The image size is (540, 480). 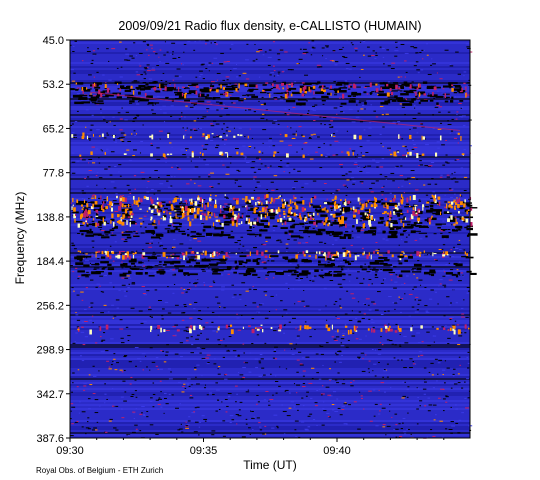 What do you see at coordinates (53, 85) in the screenshot?
I see `y-tick-label: 53.2` at bounding box center [53, 85].